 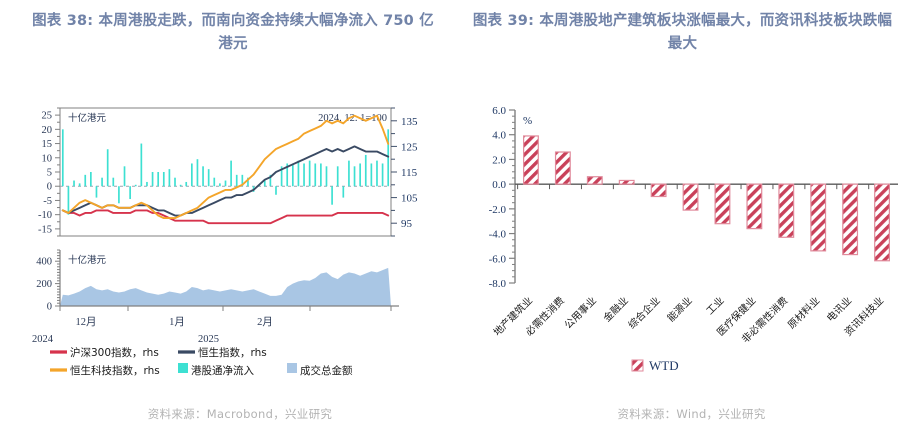 I want to click on y-axis-label-left: -5, so click(x=47, y=201).